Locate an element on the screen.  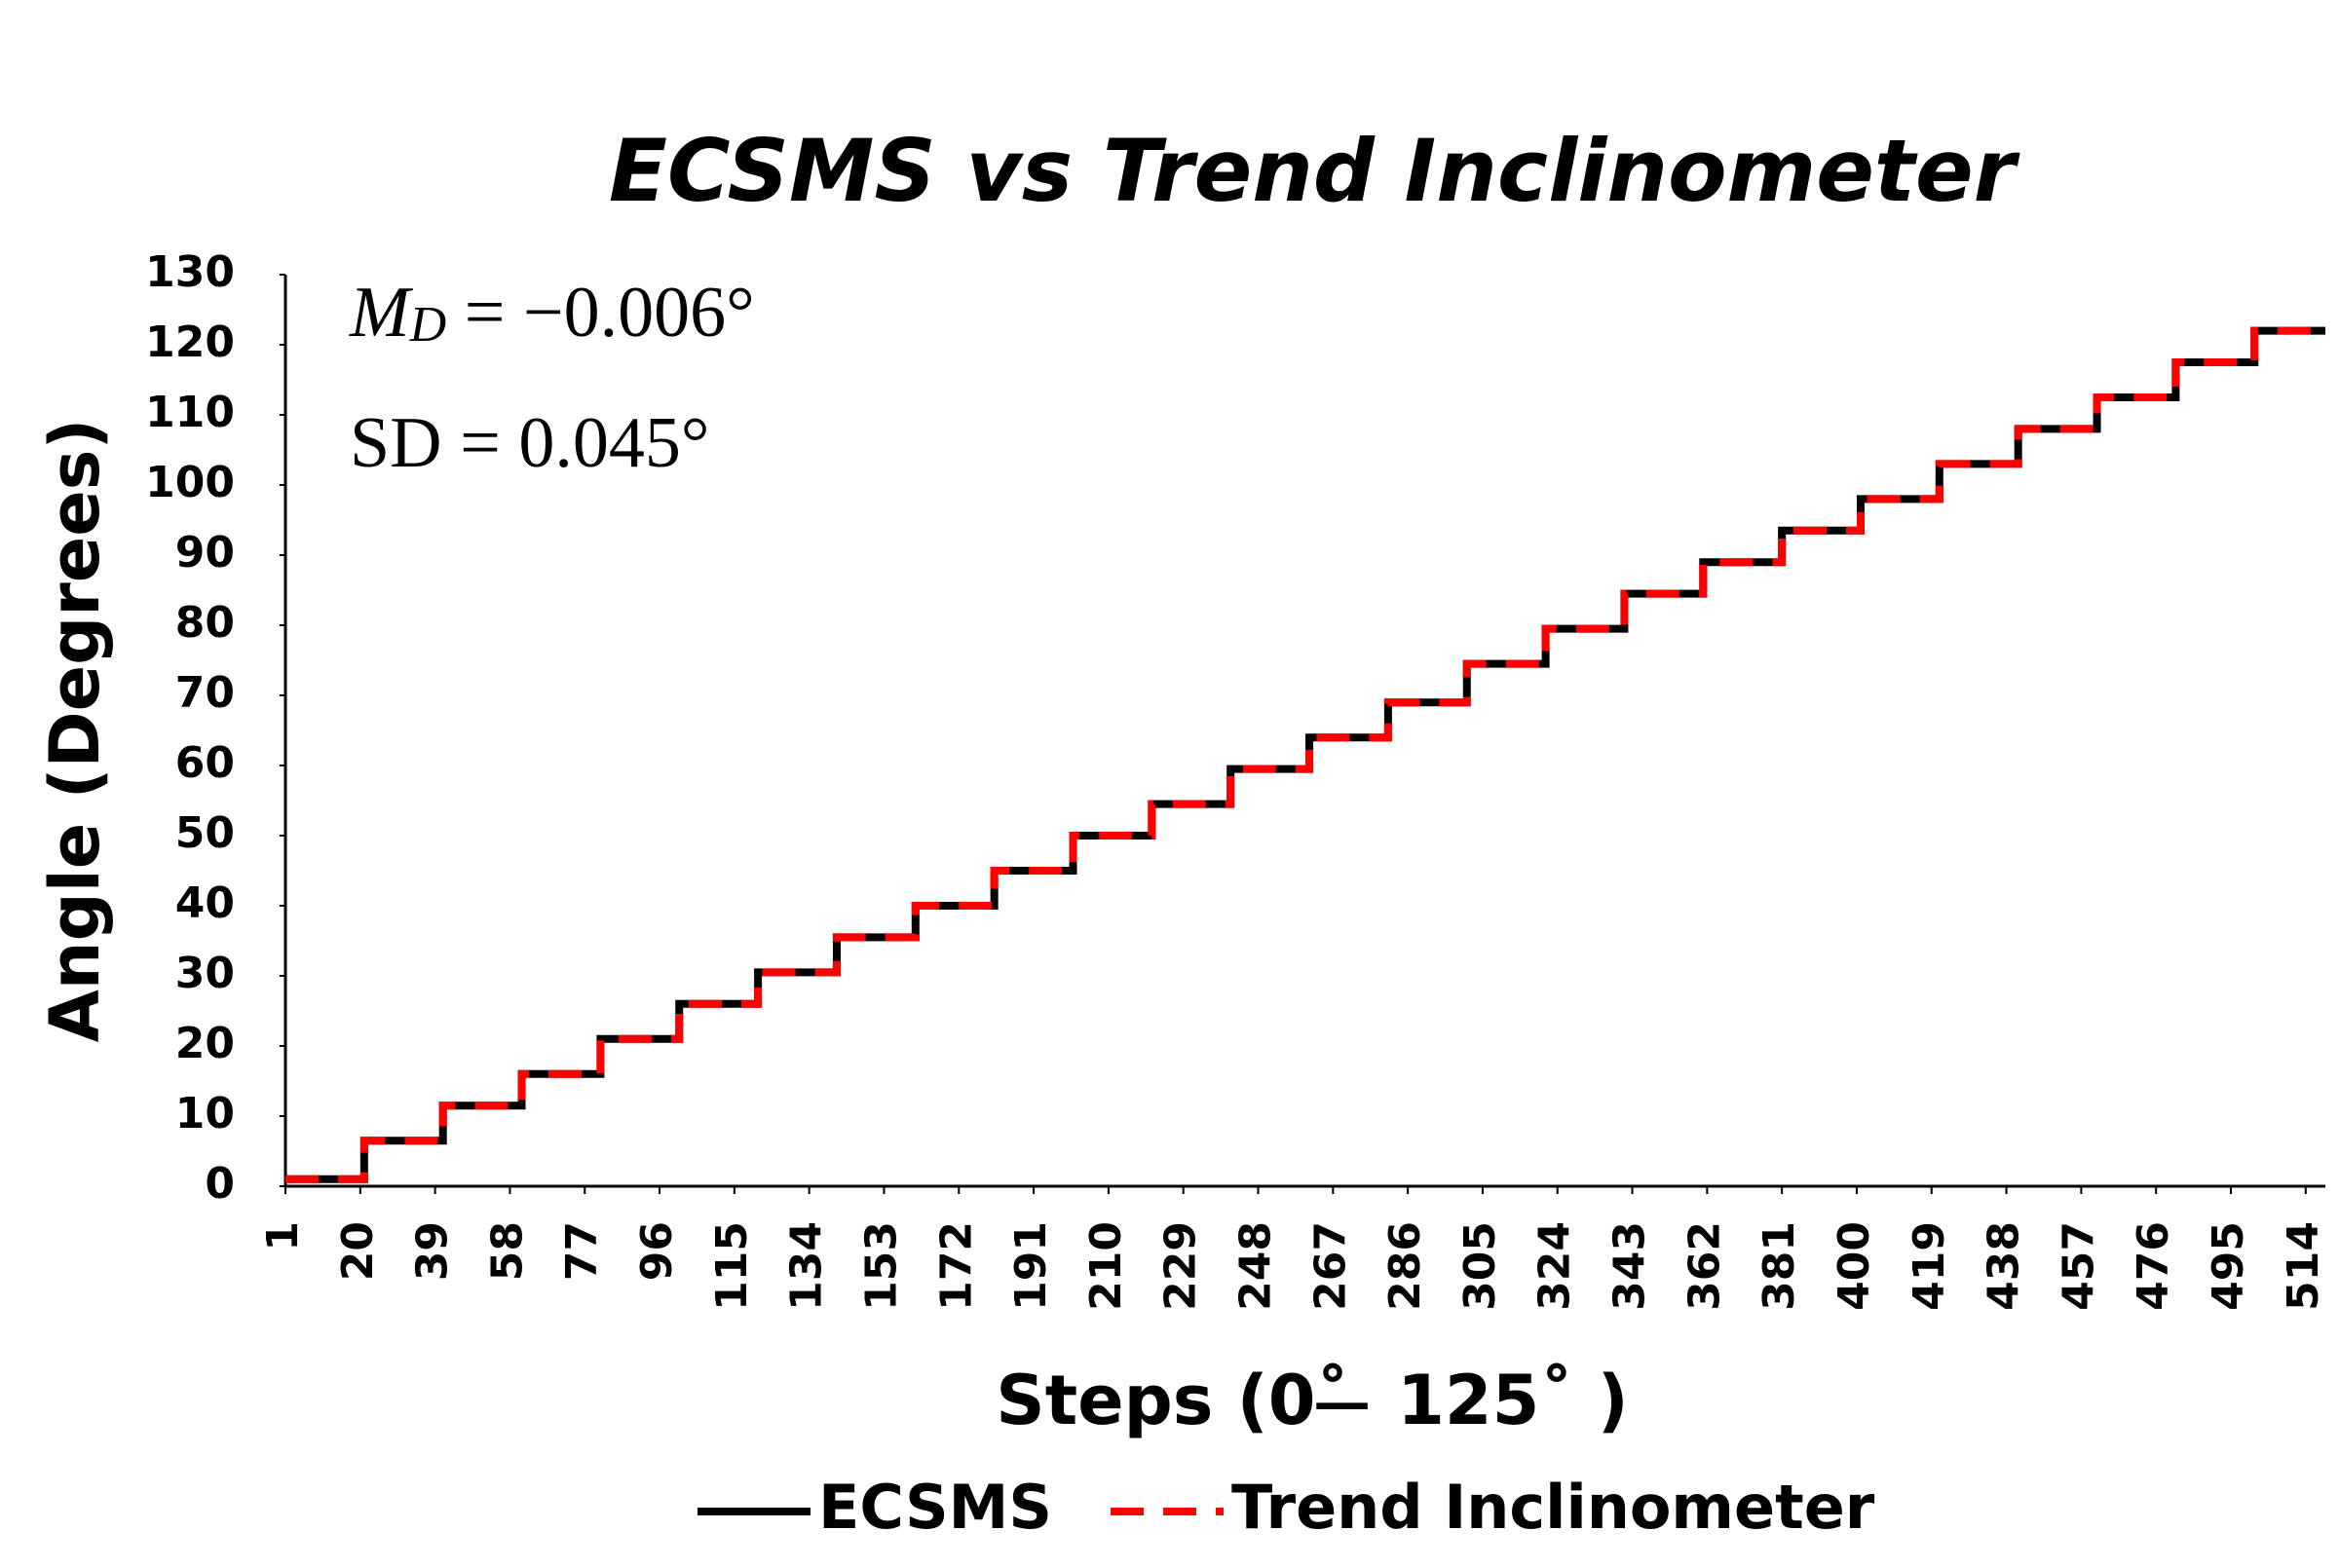
x-tick-label: 58 is located at coordinates (507, 1251).